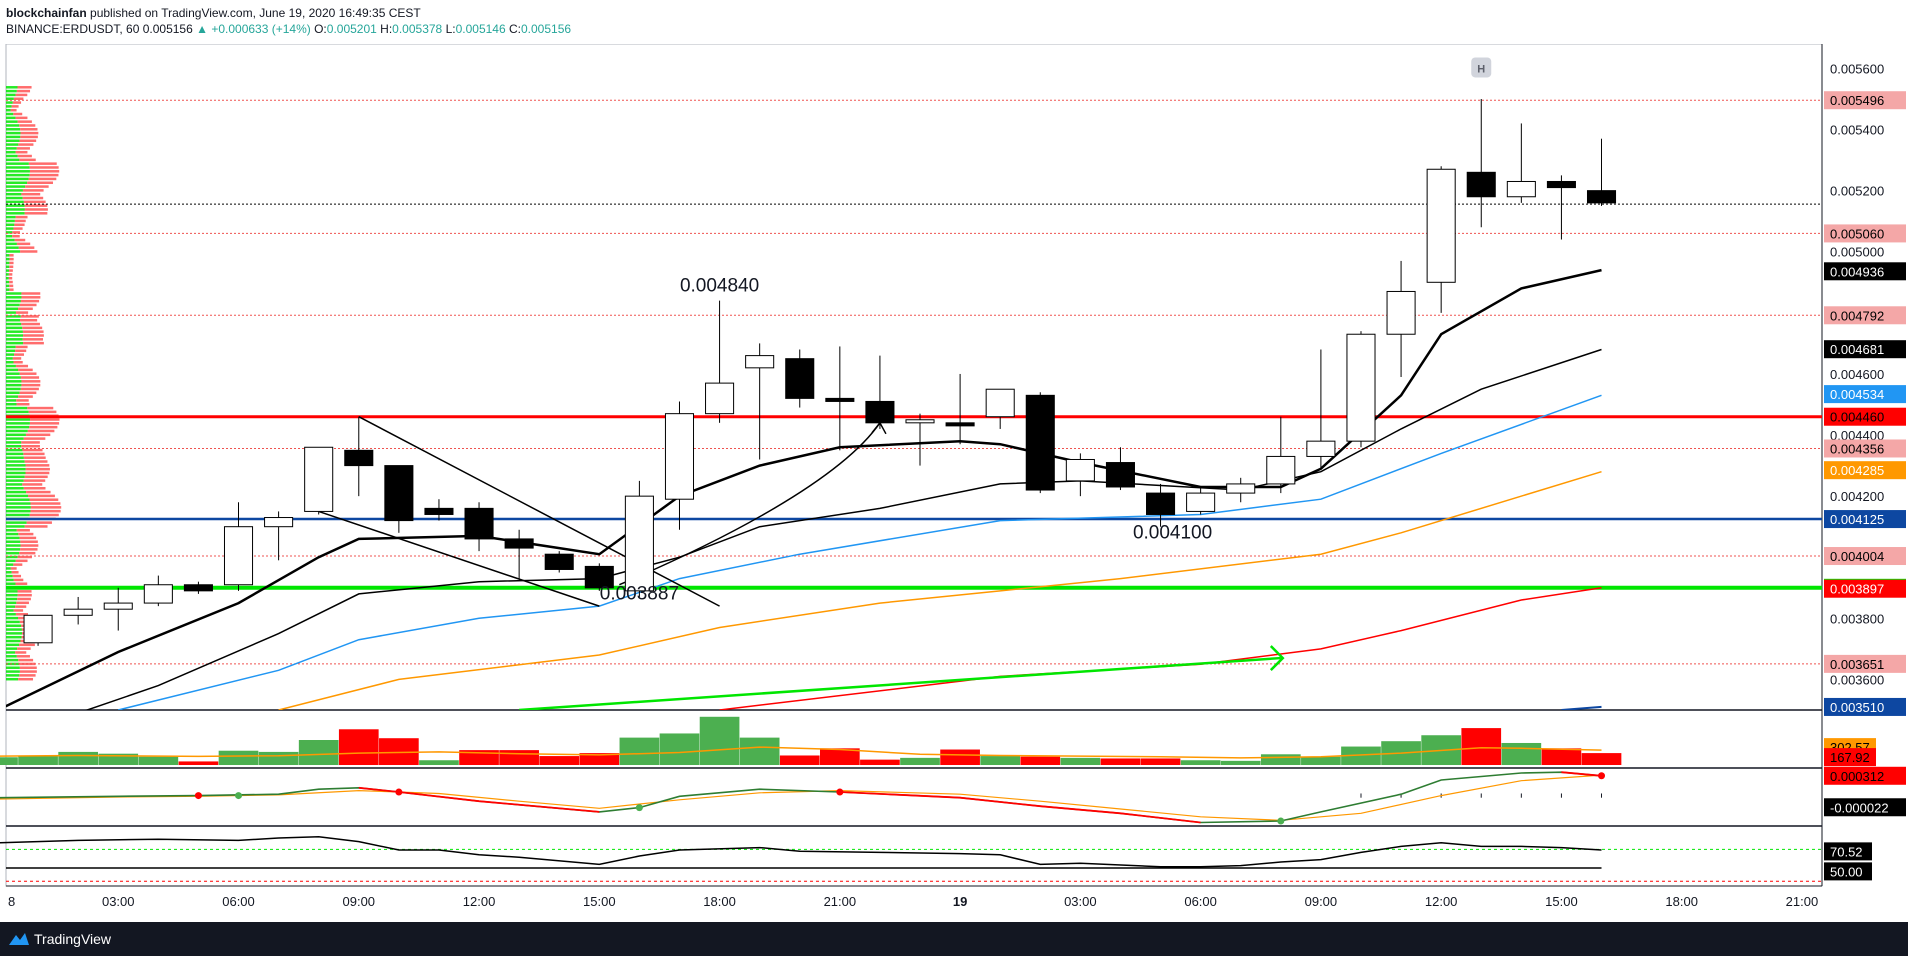 The image size is (1908, 956). What do you see at coordinates (719, 901) in the screenshot?
I see `time-tick-label: 18:00` at bounding box center [719, 901].